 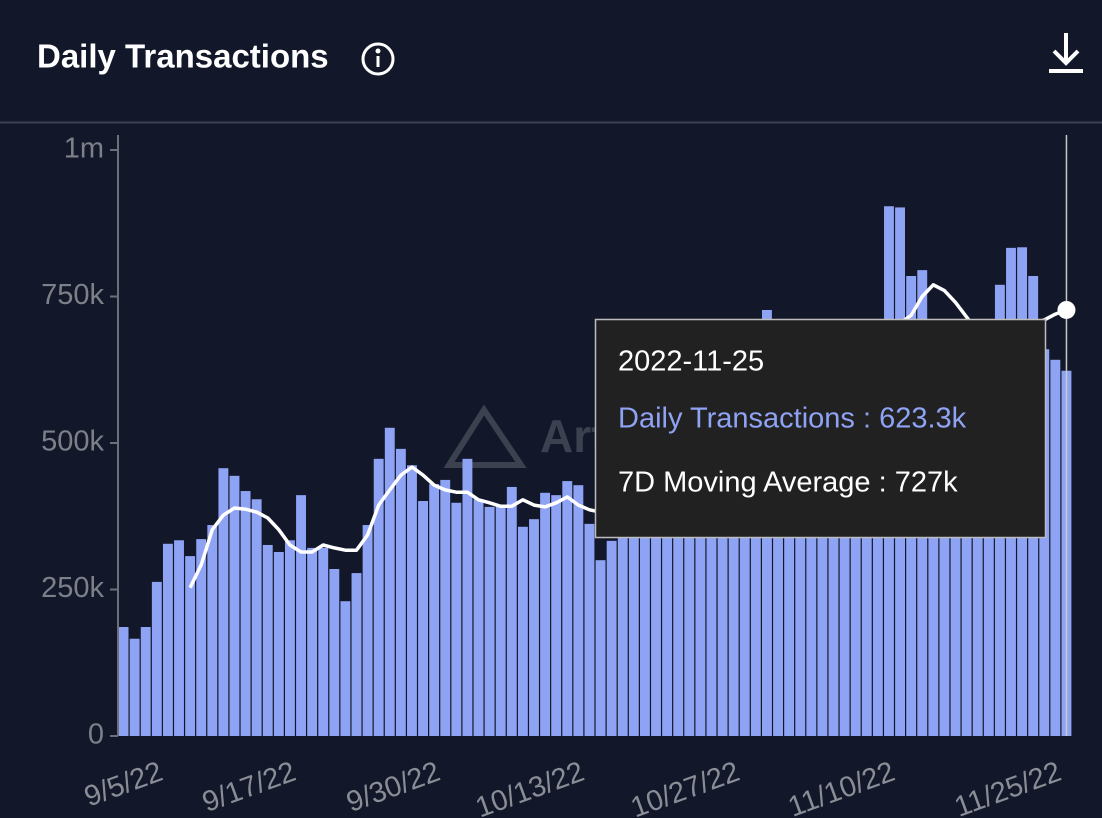 I want to click on hover-dot, so click(x=1066, y=309).